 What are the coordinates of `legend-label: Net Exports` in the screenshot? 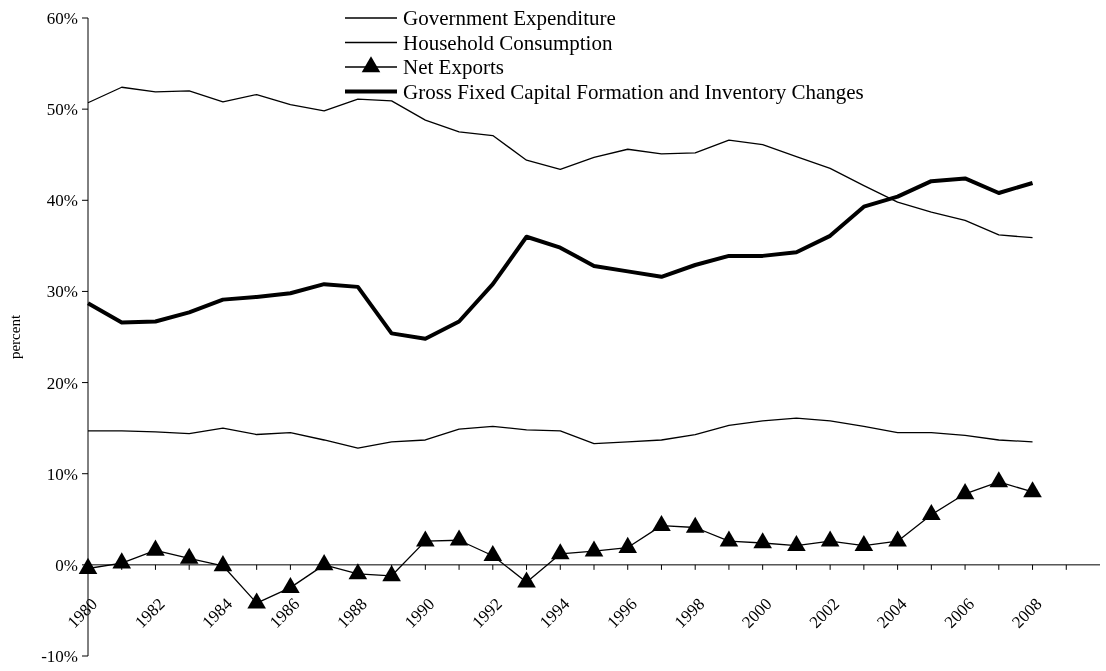 It's located at (453, 67).